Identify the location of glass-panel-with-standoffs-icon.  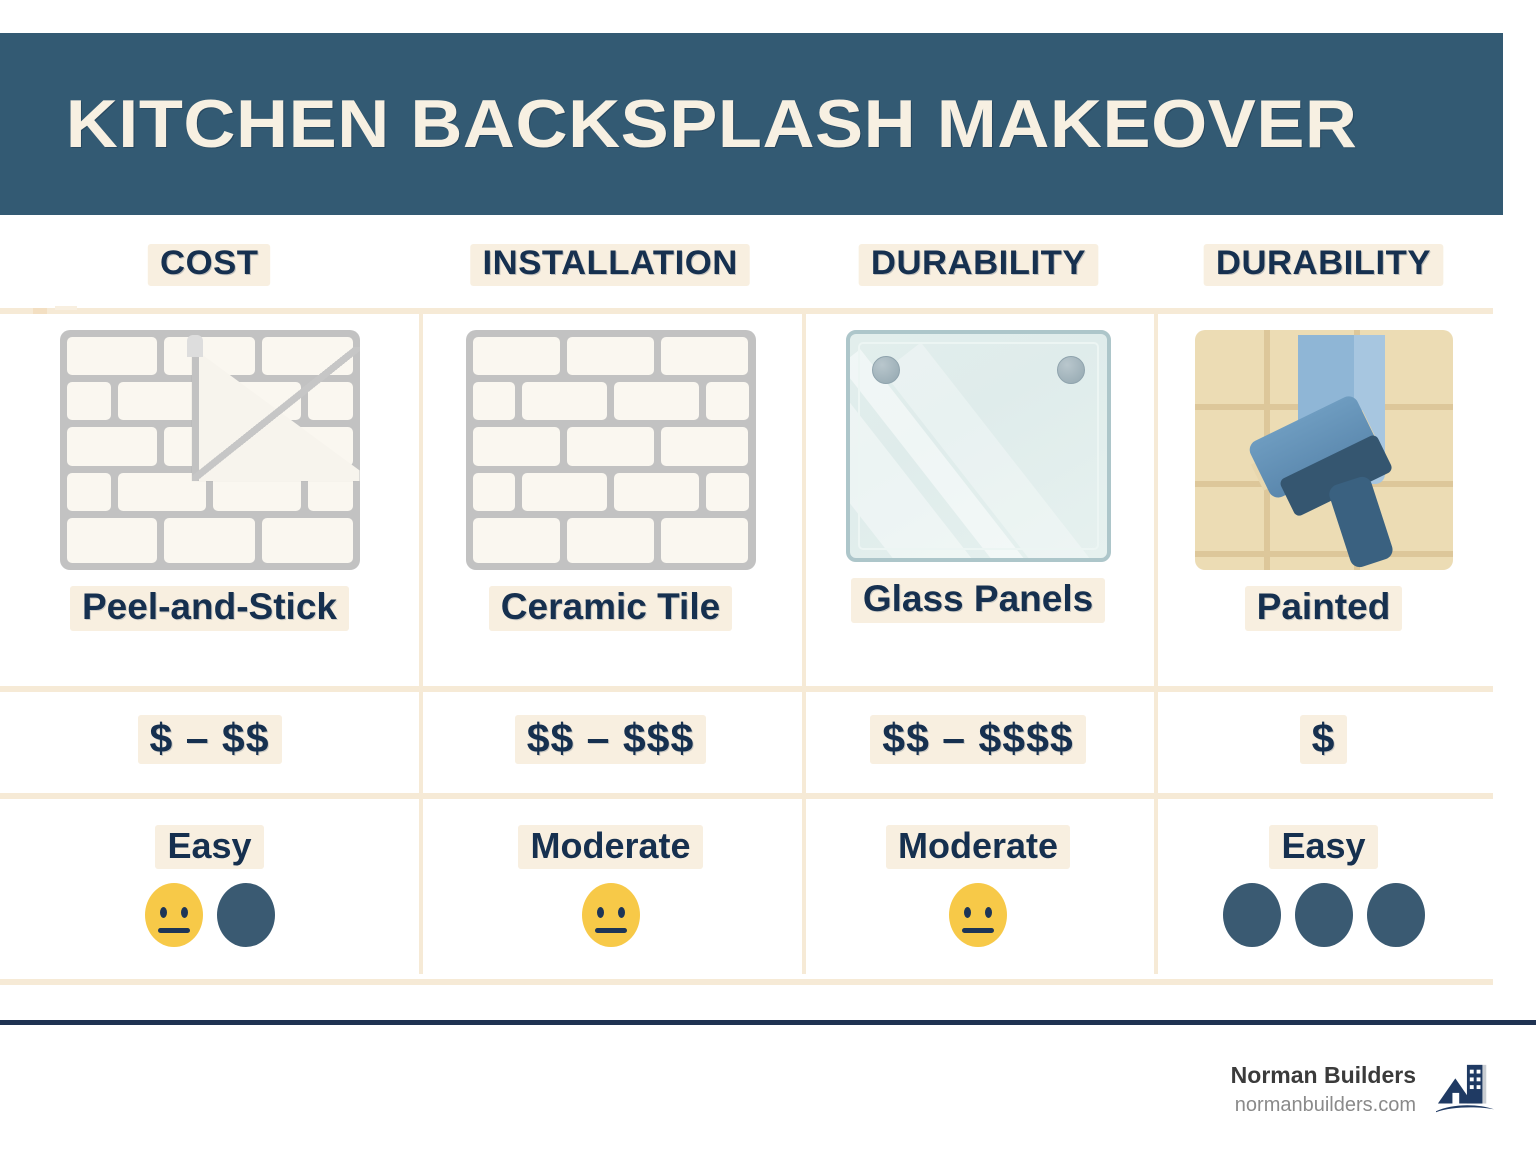
(978, 446).